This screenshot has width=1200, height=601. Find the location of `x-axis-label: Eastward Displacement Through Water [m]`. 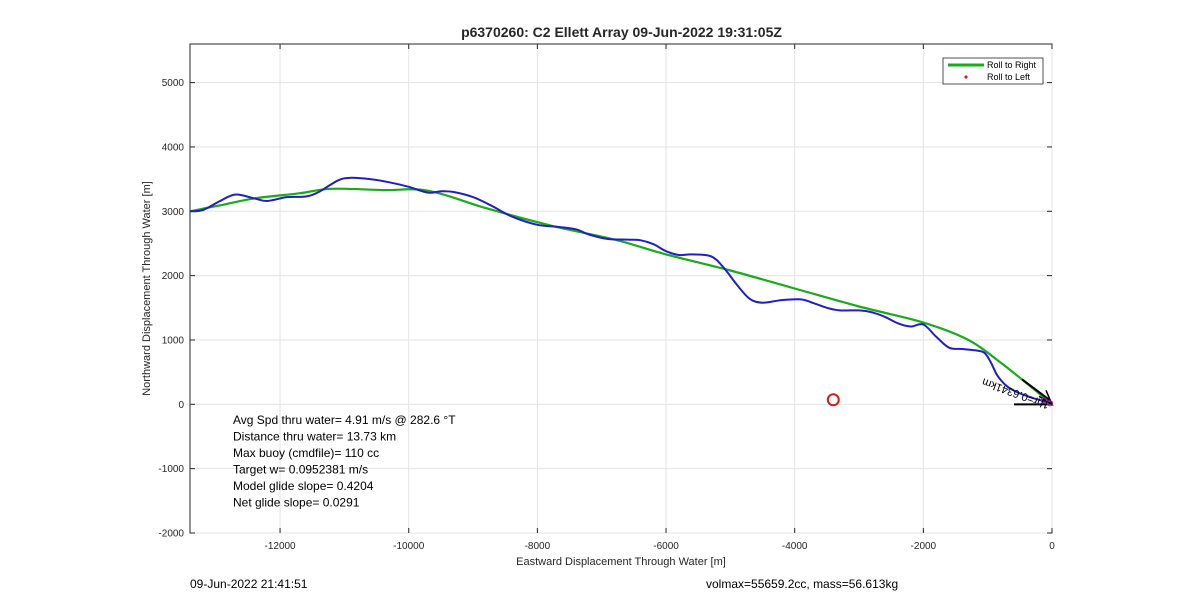

x-axis-label: Eastward Displacement Through Water [m] is located at coordinates (621, 562).